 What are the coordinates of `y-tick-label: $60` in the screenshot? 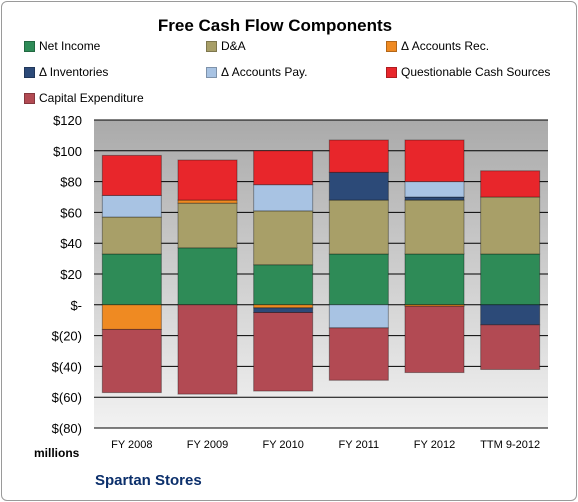 It's located at (71, 212).